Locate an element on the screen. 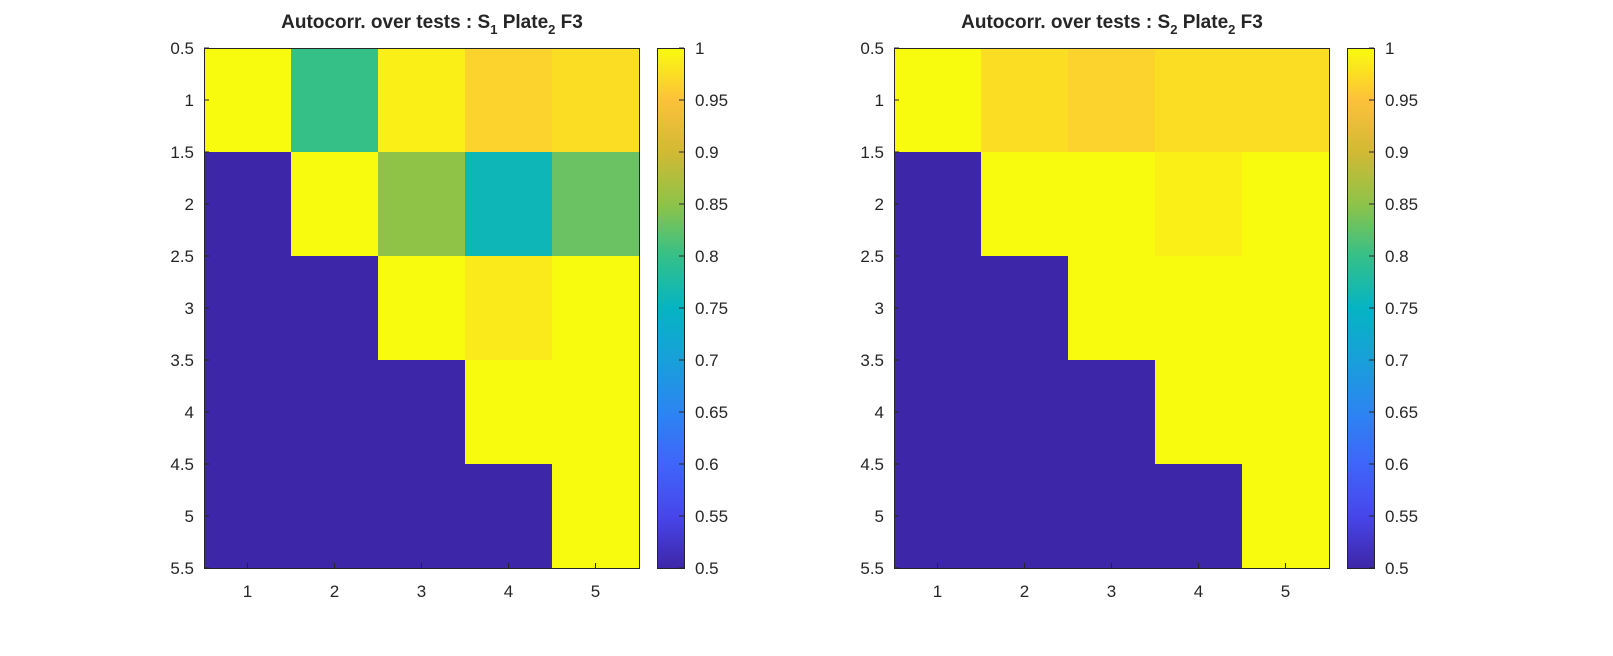  x-axis-1: 1 2 3 4 5 is located at coordinates (421, 582).